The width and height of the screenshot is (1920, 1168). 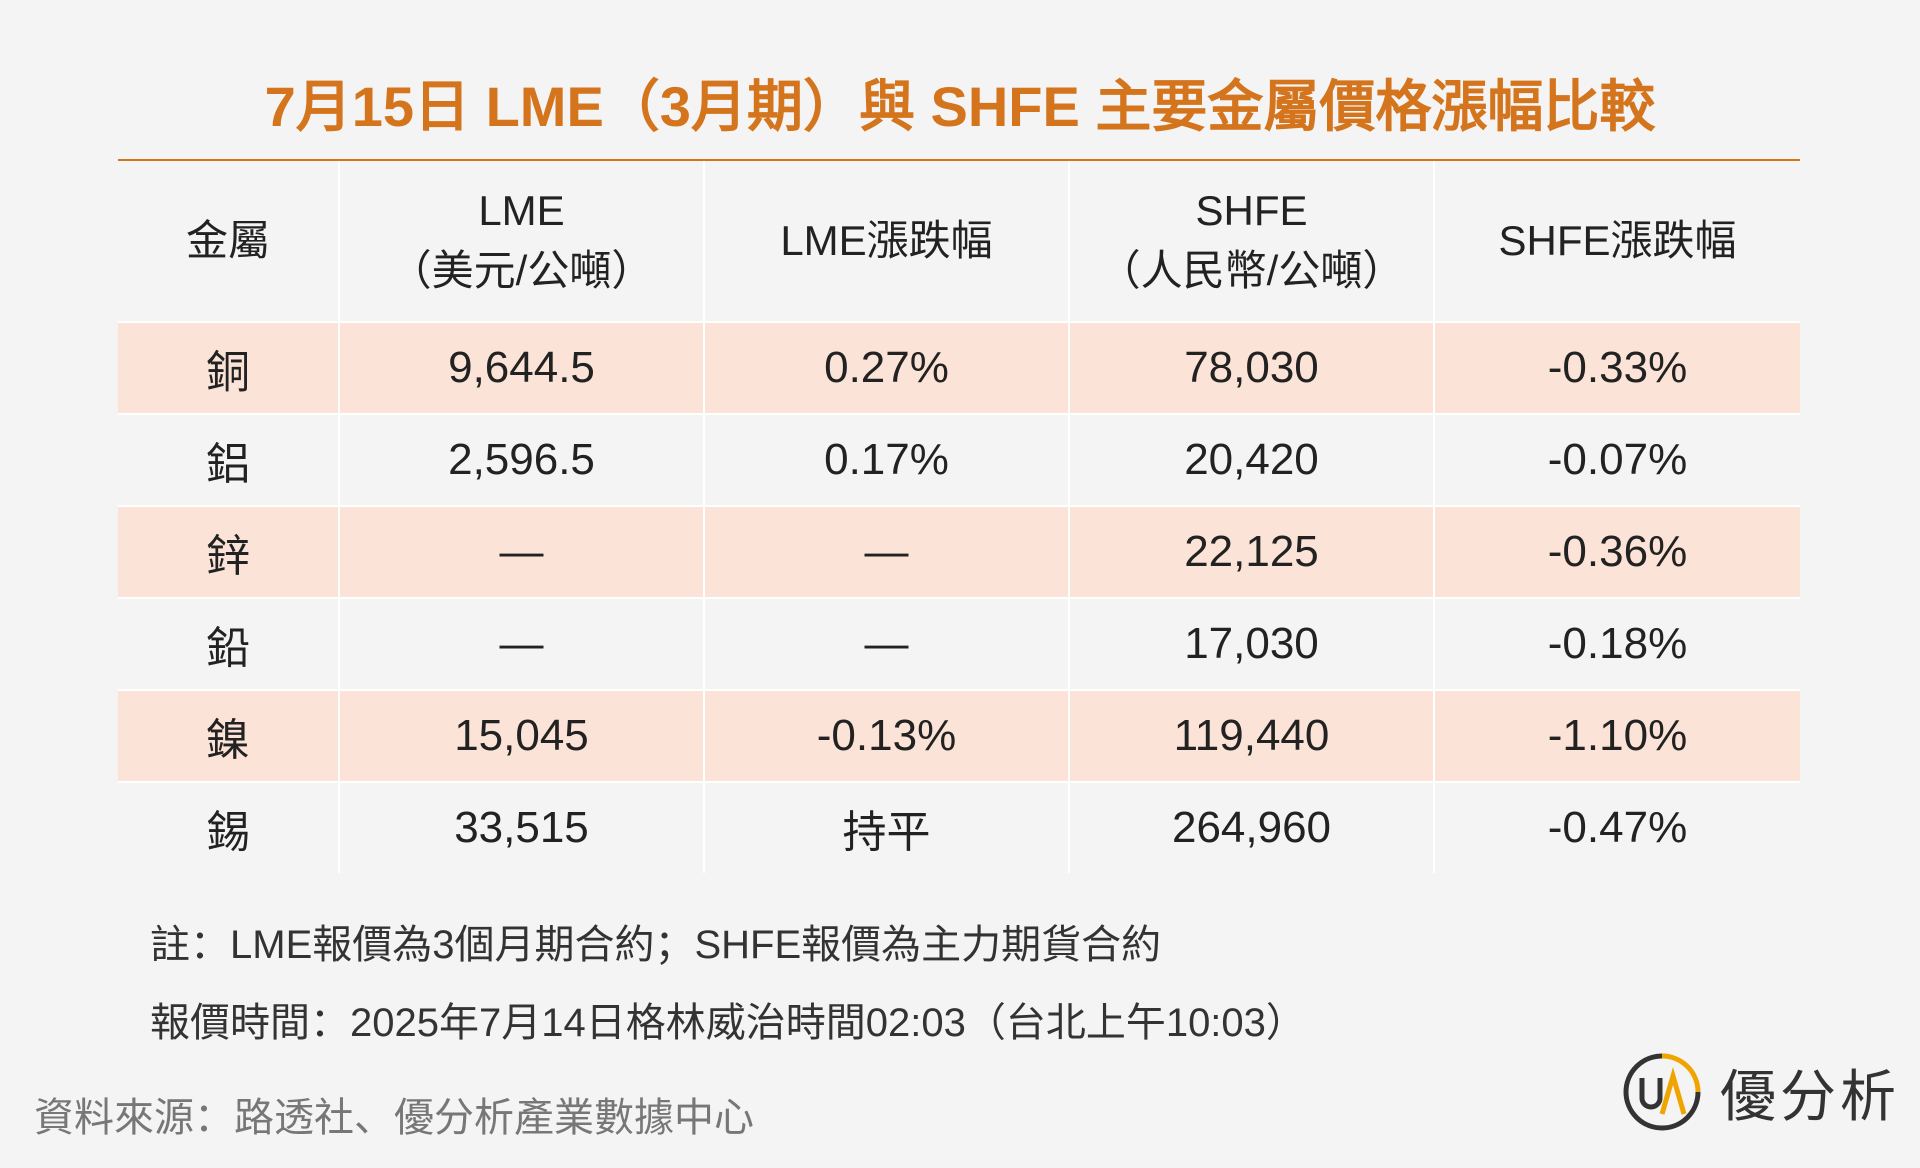 I want to click on cell-text: -0.13%, so click(x=886, y=735).